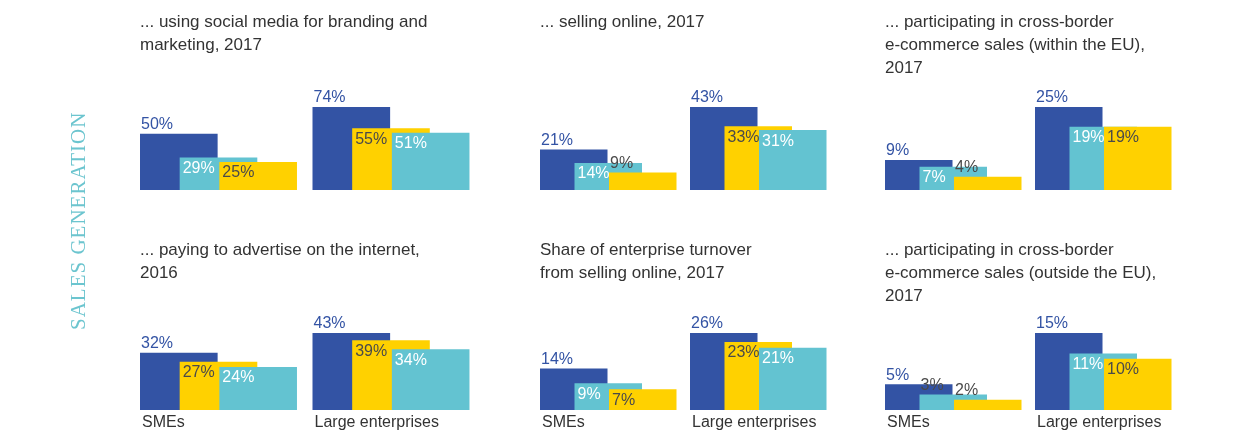 This screenshot has width=1239, height=436. I want to click on data-label: 2%, so click(967, 390).